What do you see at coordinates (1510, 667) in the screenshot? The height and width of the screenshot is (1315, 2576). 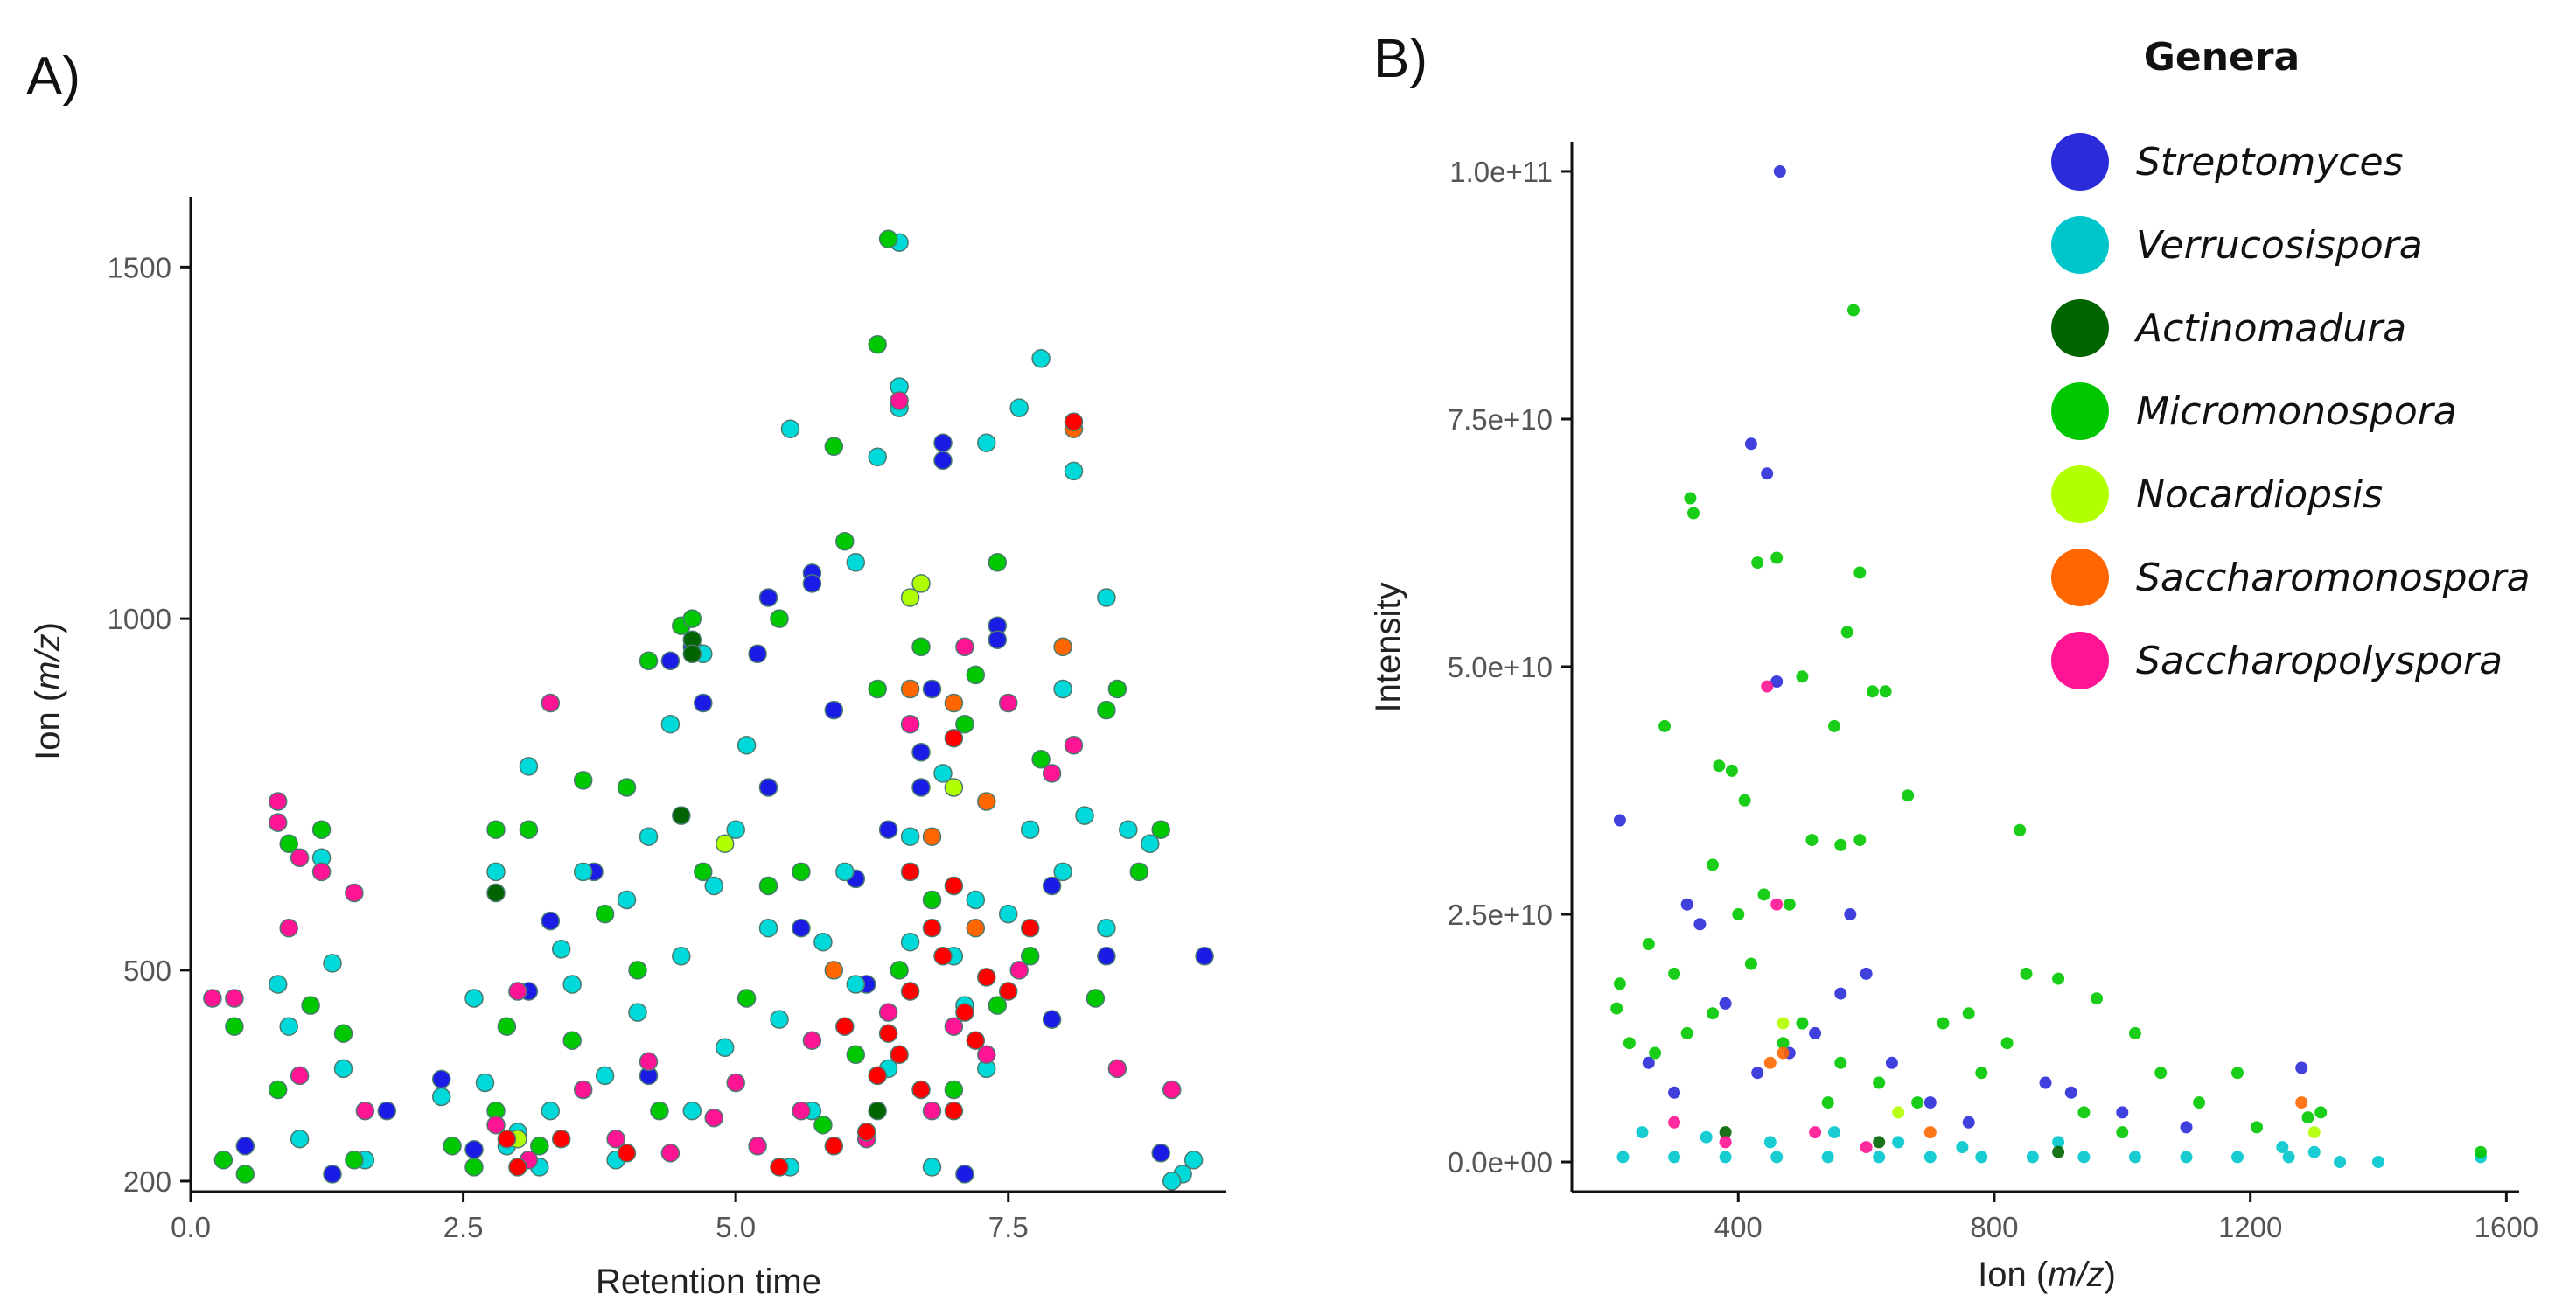 I see `panel-b-y-ticks: 0.0e+00 2.5e+10 5.0e+10 7.5e+10 1.0e+11` at bounding box center [1510, 667].